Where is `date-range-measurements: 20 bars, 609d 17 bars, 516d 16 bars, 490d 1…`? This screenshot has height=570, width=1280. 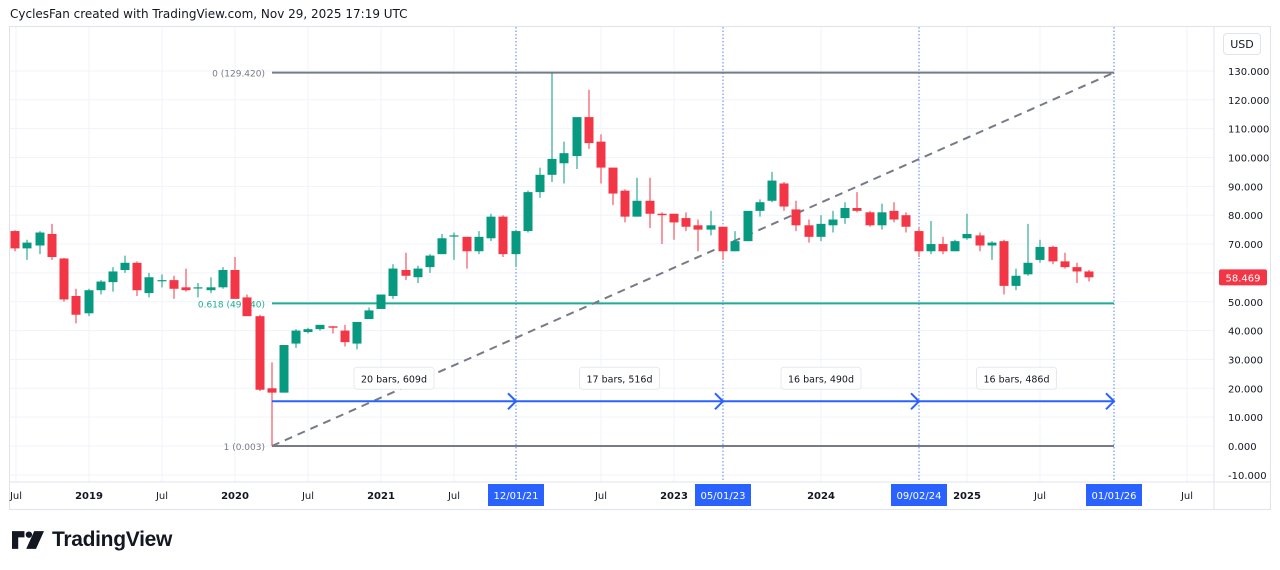
date-range-measurements: 20 bars, 609d 17 bars, 516d 16 bars, 490d 1… is located at coordinates (694, 388).